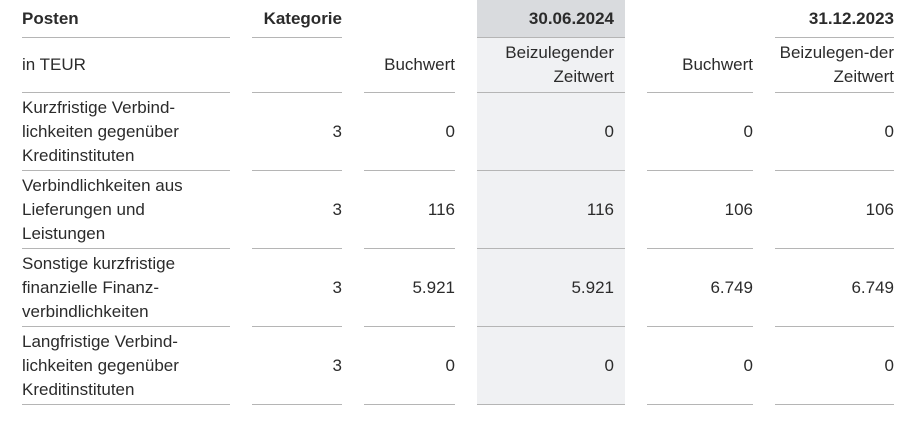  Describe the element at coordinates (297, 65) in the screenshot. I see `subheader-empty` at that location.